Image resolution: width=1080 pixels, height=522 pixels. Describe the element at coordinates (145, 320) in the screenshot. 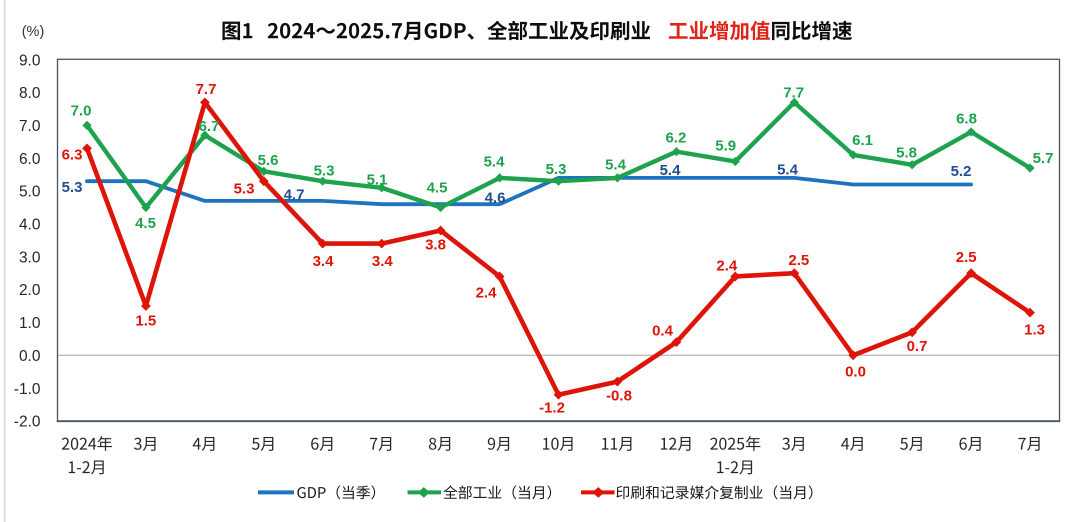

I see `svg-text: 1.5` at that location.